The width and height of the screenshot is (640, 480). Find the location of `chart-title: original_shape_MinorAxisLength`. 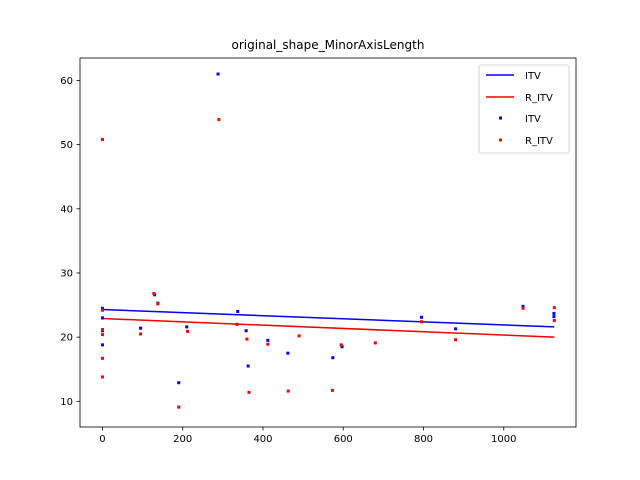

chart-title: original_shape_MinorAxisLength is located at coordinates (328, 45).